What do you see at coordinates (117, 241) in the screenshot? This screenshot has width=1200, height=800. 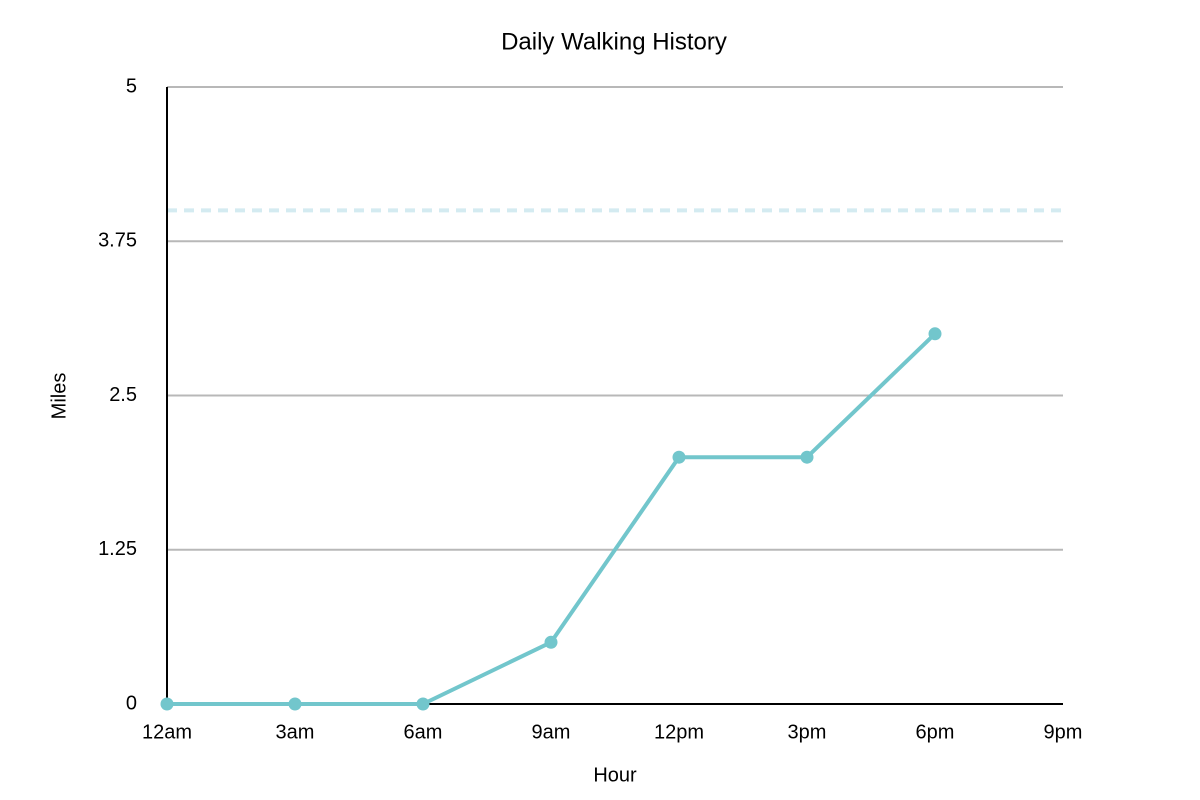 I see `y-tick-label: 3.75` at bounding box center [117, 241].